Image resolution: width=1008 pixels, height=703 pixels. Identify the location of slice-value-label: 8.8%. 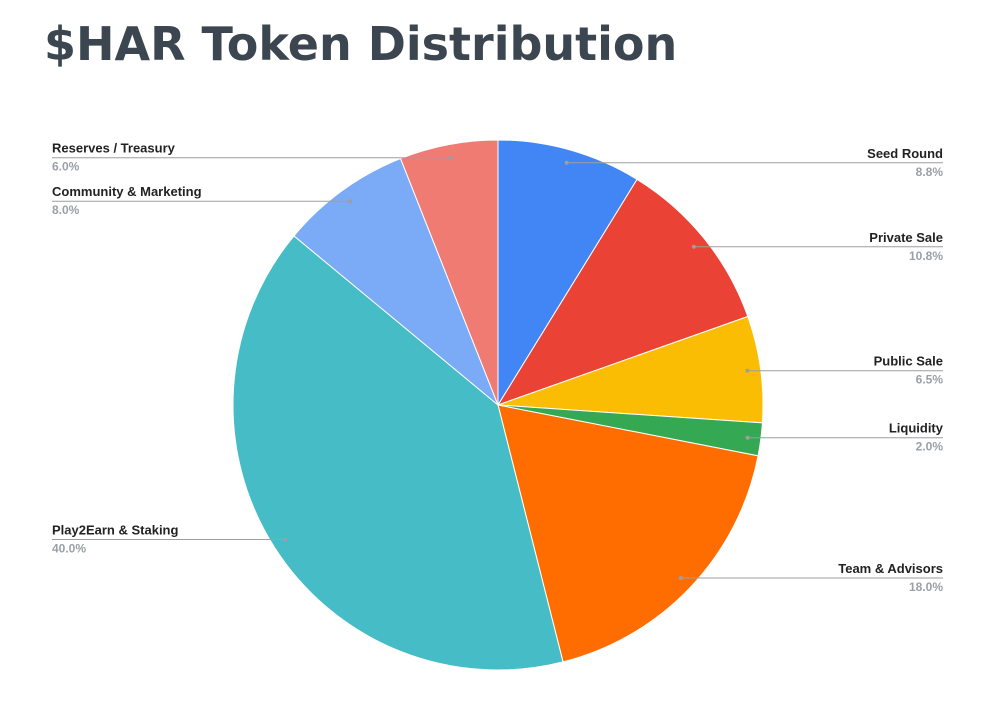
(930, 172).